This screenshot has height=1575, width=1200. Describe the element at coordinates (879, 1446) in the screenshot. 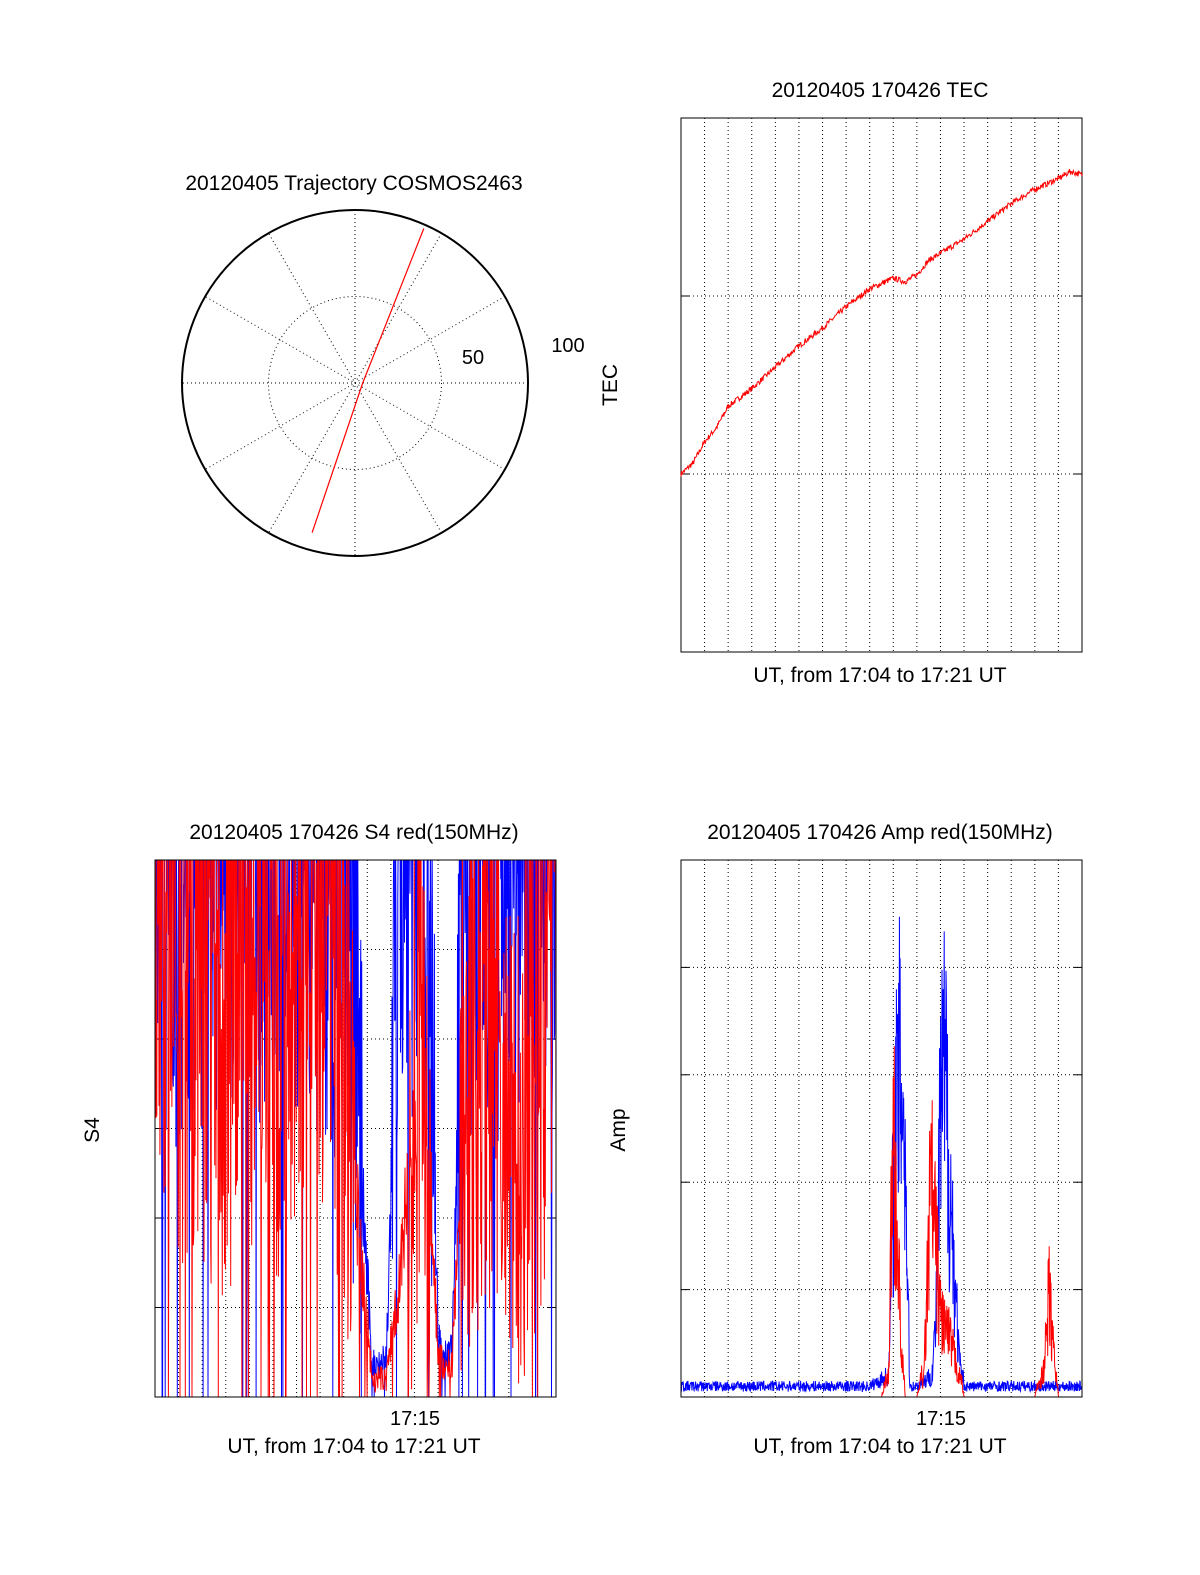

I see `amp-x-axis-label: UT, from 17:04 to 17:21 UT` at that location.